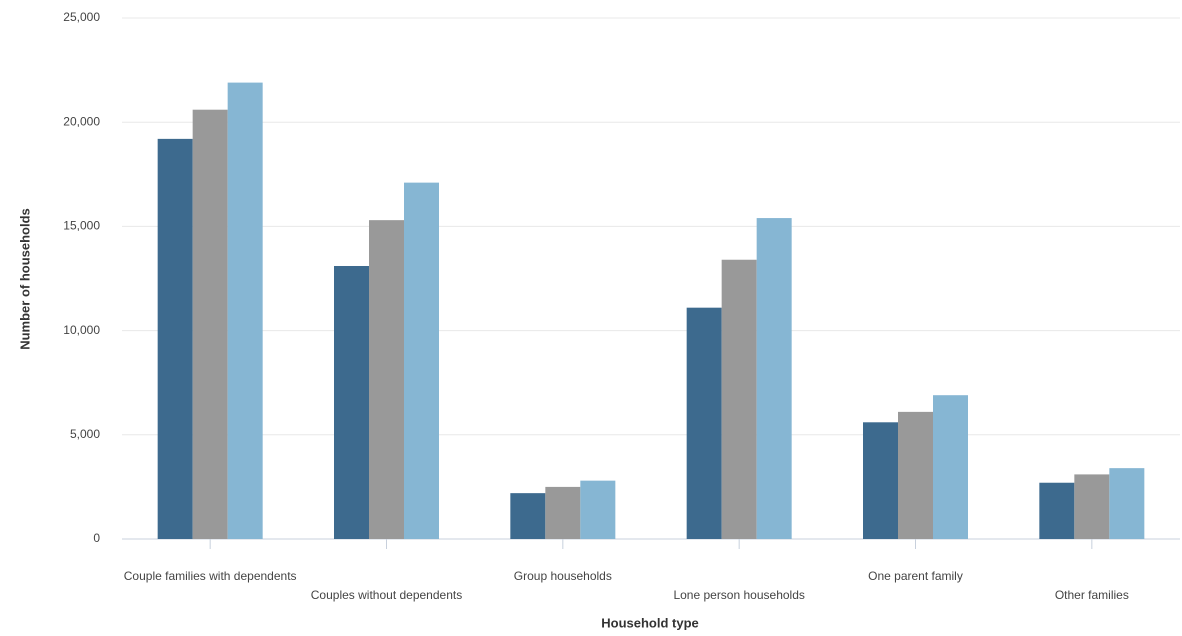  I want to click on x-axis-title: Household type, so click(650, 622).